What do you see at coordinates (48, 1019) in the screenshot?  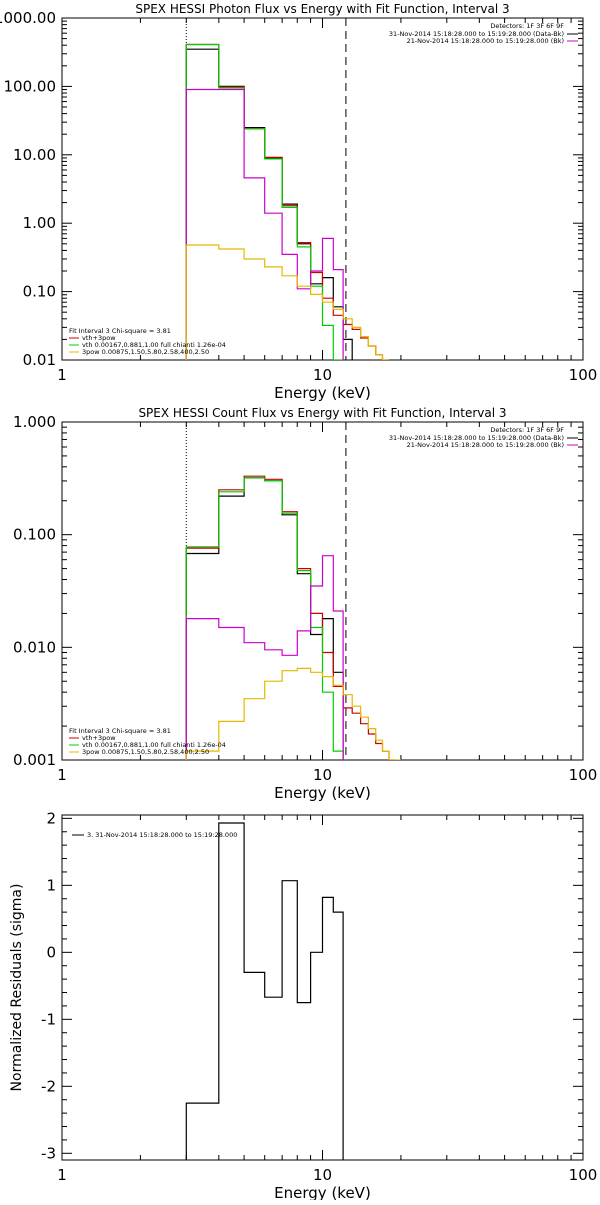 I see `y-tick-label: -1` at bounding box center [48, 1019].